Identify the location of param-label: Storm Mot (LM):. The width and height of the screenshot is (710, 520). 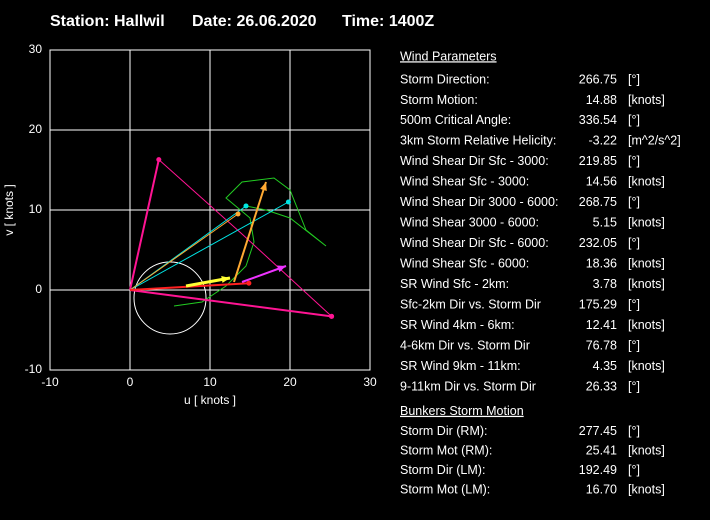
(445, 489).